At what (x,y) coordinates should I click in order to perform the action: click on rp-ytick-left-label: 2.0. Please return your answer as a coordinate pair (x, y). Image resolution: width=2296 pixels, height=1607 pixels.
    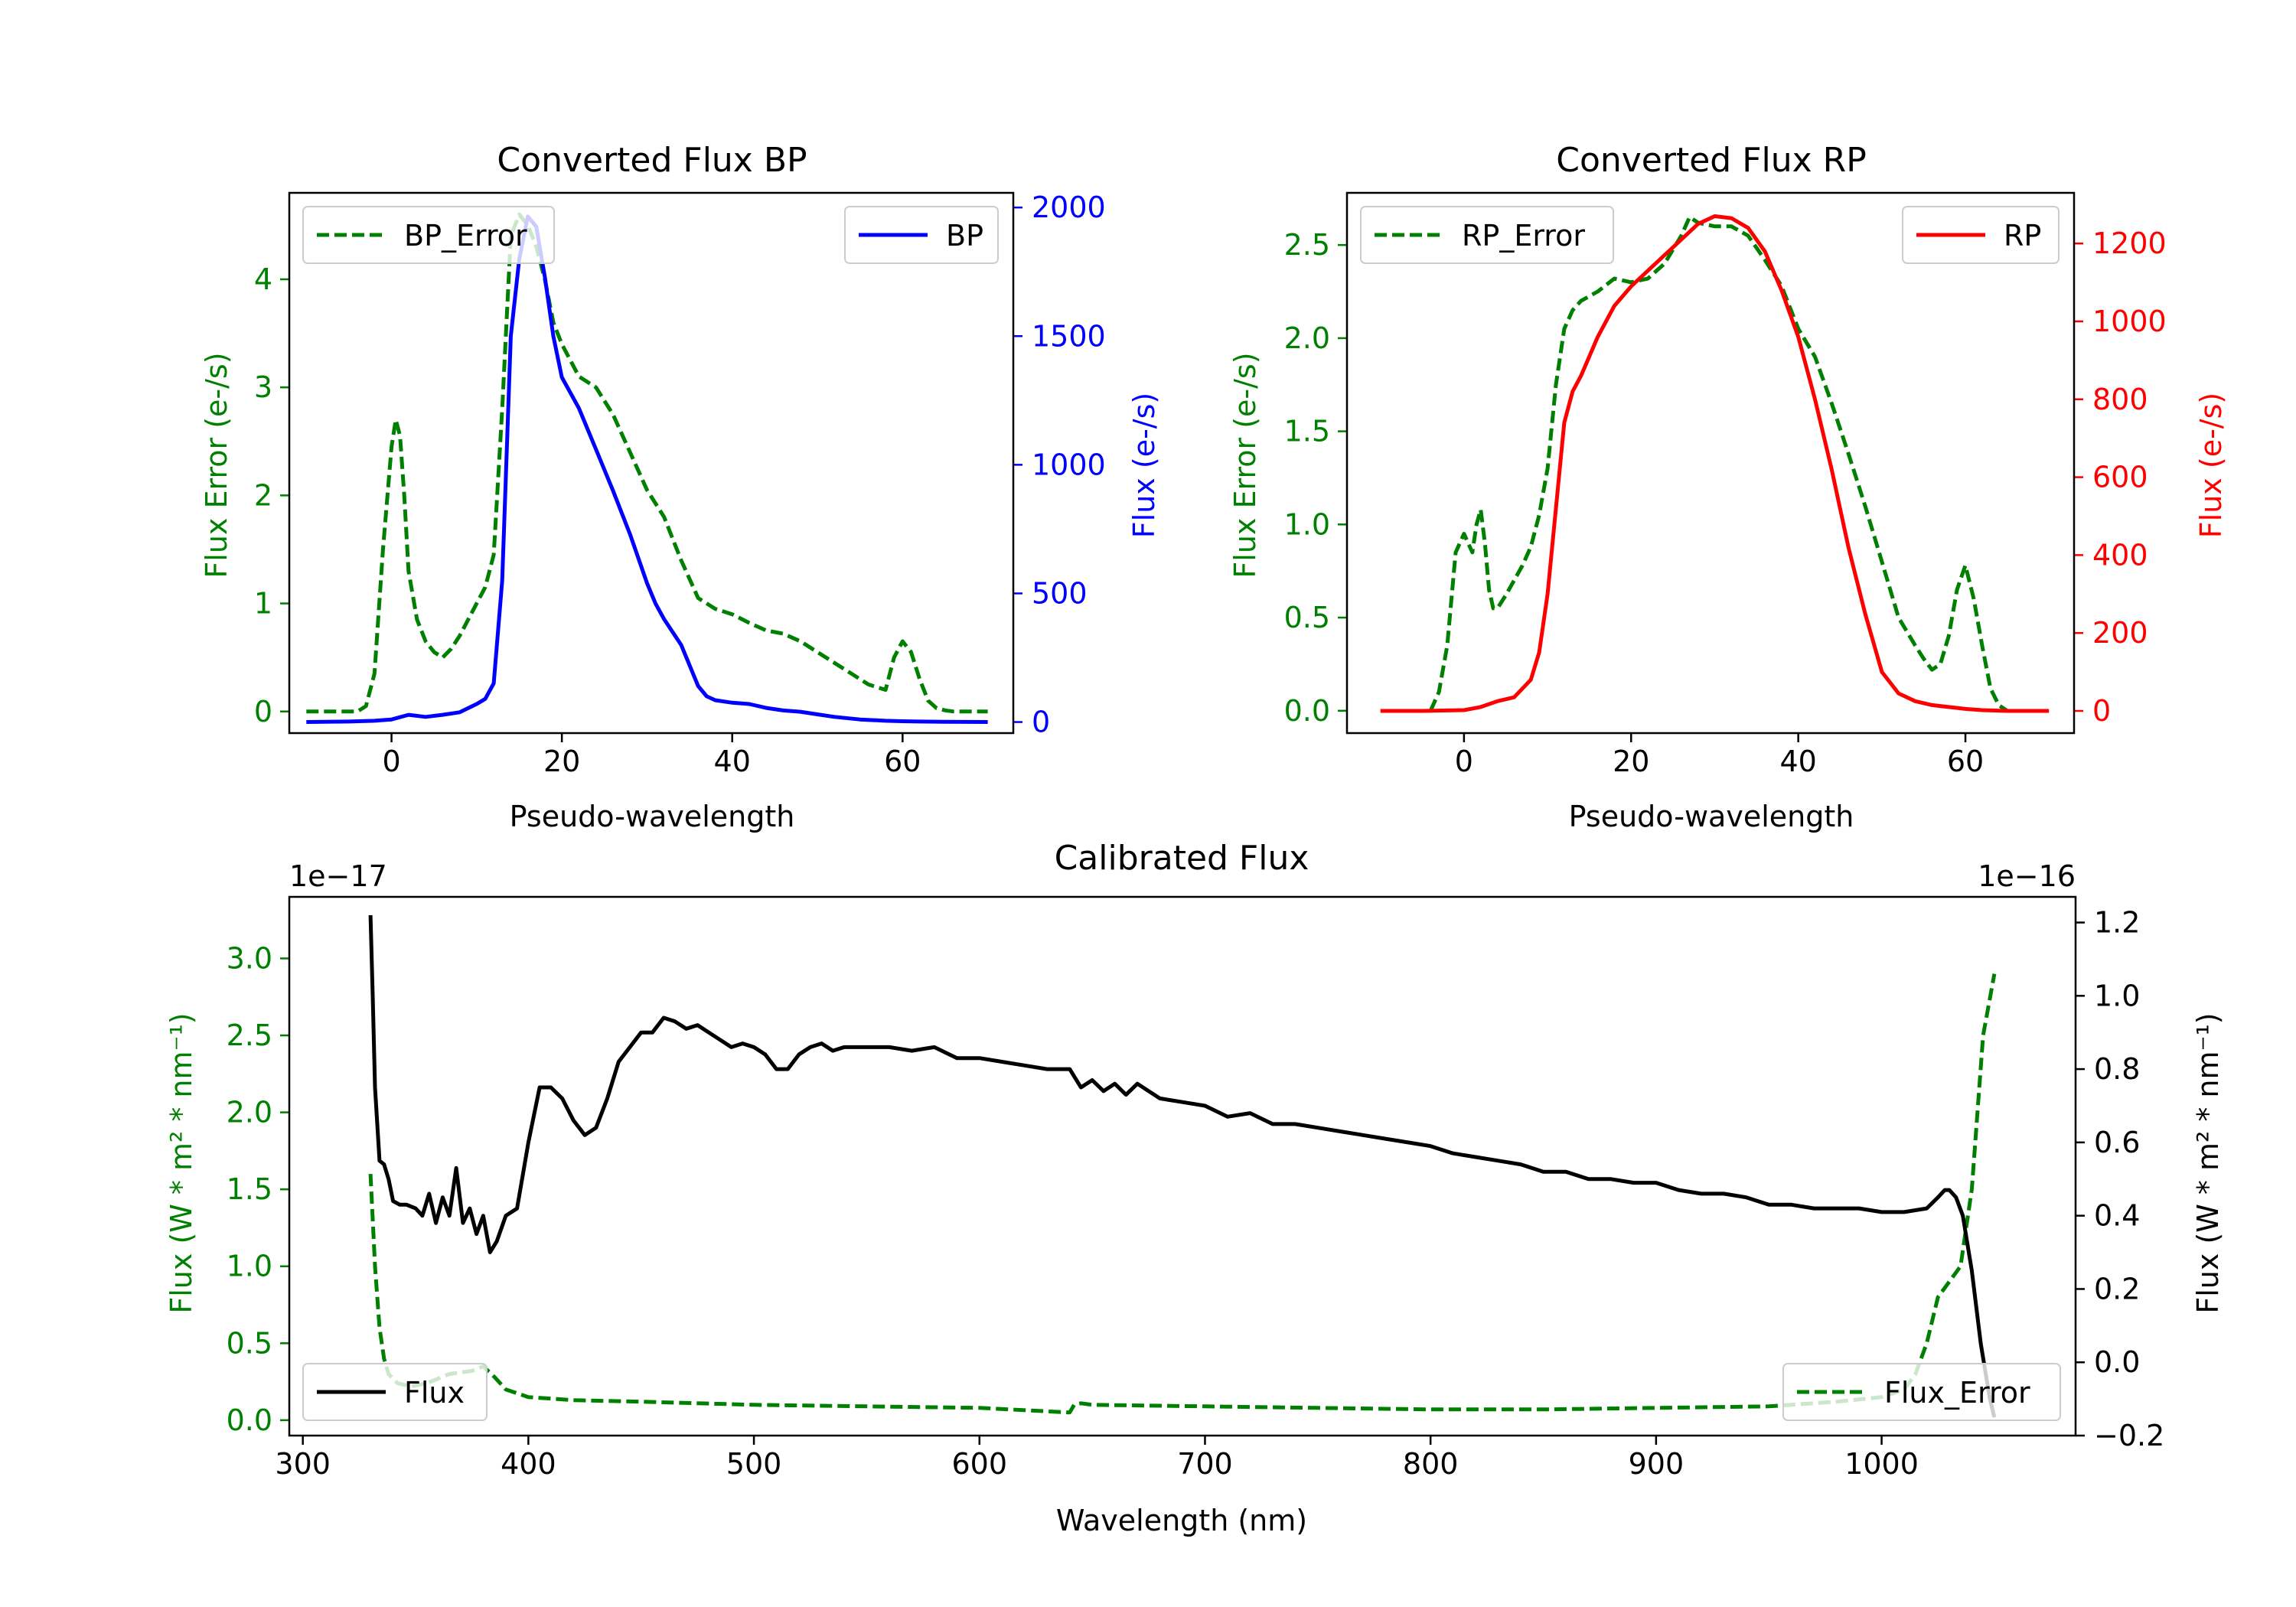
    Looking at the image, I should click on (1307, 338).